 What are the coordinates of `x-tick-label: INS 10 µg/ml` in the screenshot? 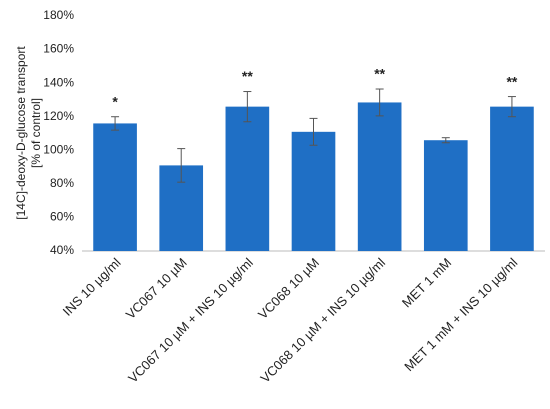 It's located at (92, 287).